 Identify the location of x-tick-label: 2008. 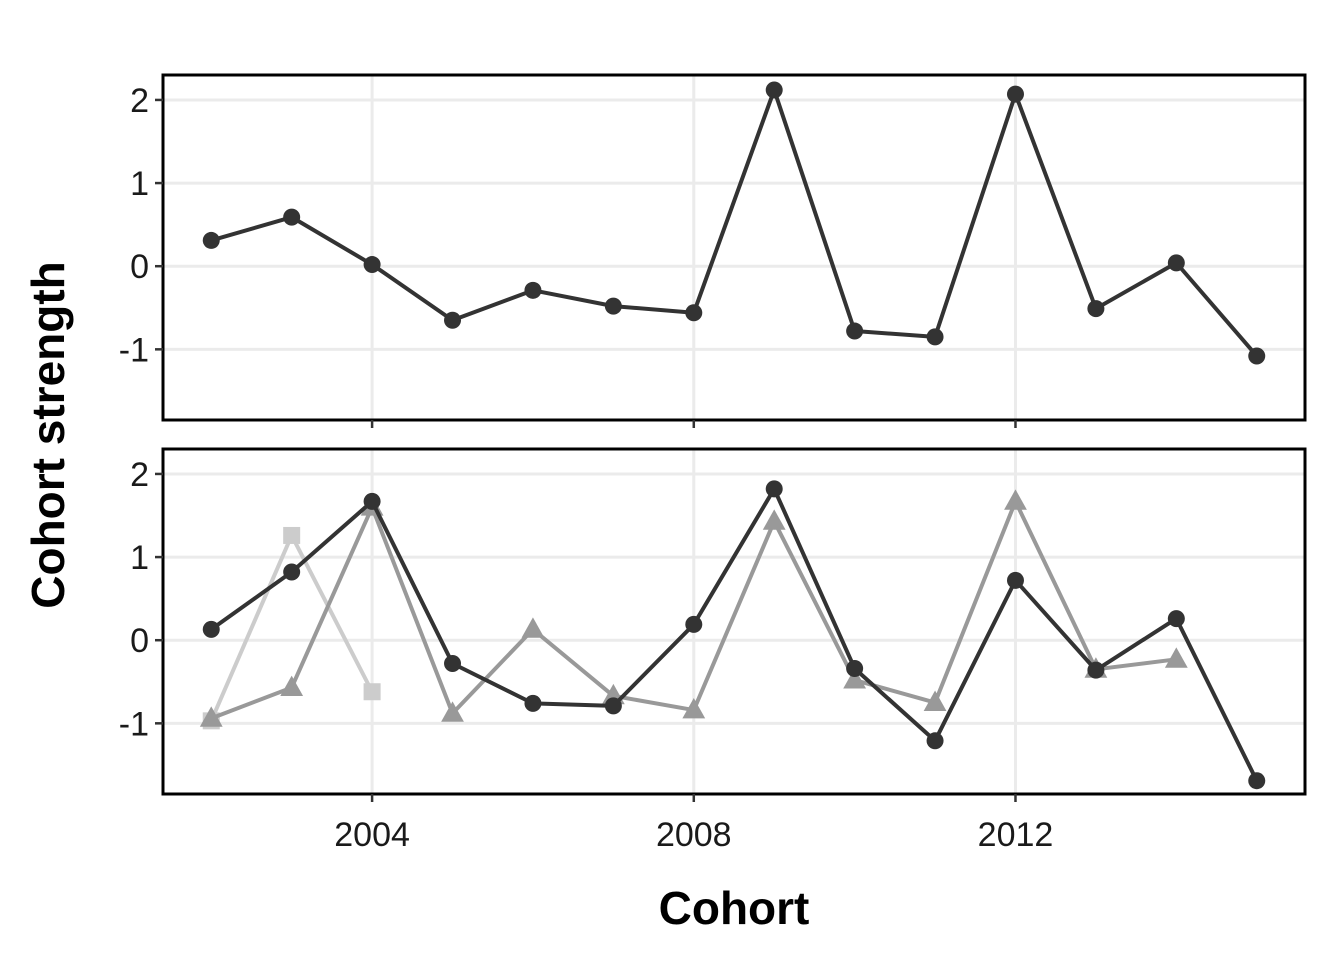
(694, 835).